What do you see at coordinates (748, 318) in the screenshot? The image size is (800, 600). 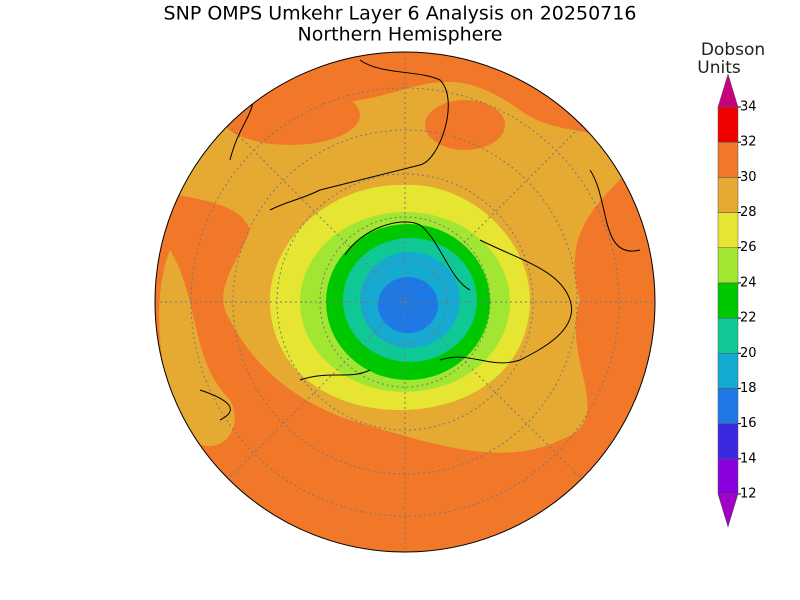 I see `colorbar-tick-label: 22` at bounding box center [748, 318].